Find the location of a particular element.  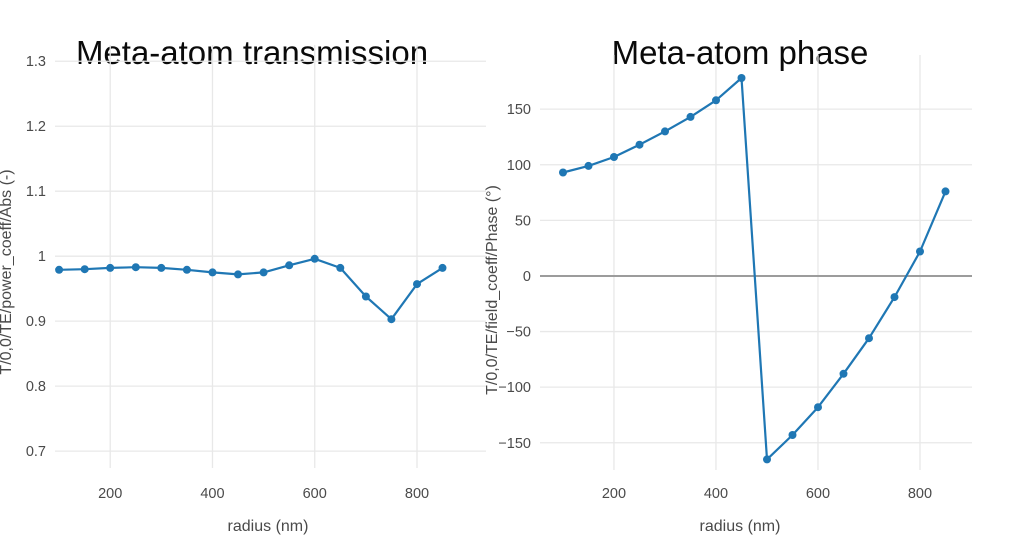

y-tick-label: 0.7 is located at coordinates (36, 452).